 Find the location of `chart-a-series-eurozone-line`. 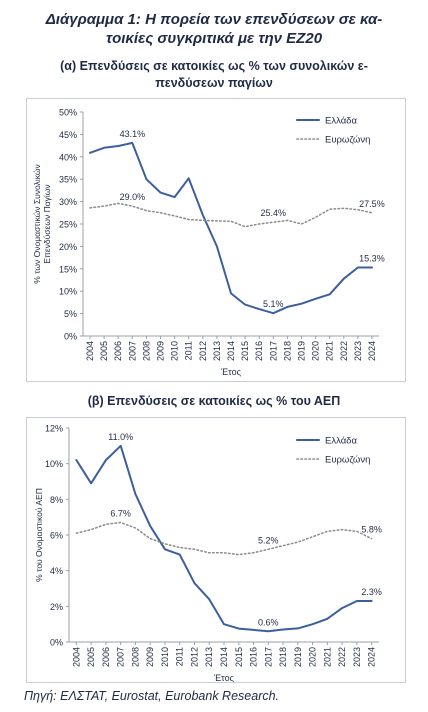

chart-a-series-eurozone-line is located at coordinates (231, 215).